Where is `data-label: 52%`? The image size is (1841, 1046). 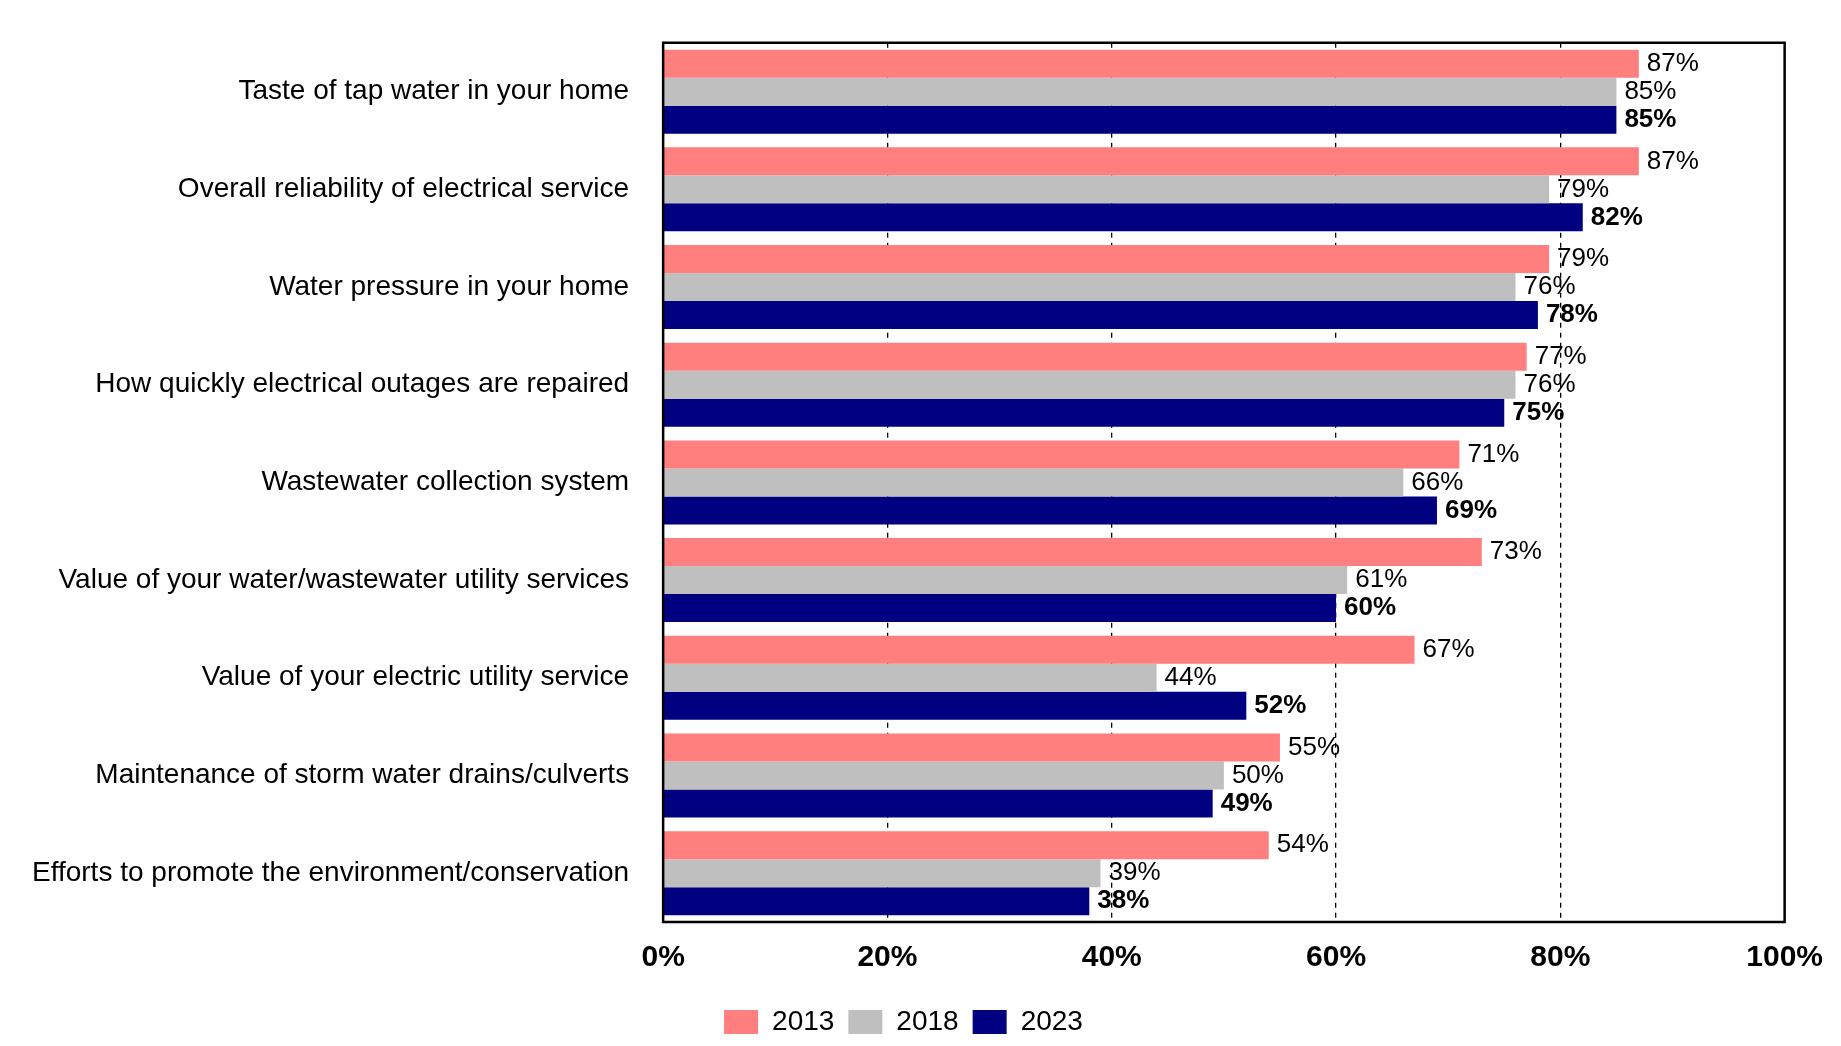
data-label: 52% is located at coordinates (1280, 703).